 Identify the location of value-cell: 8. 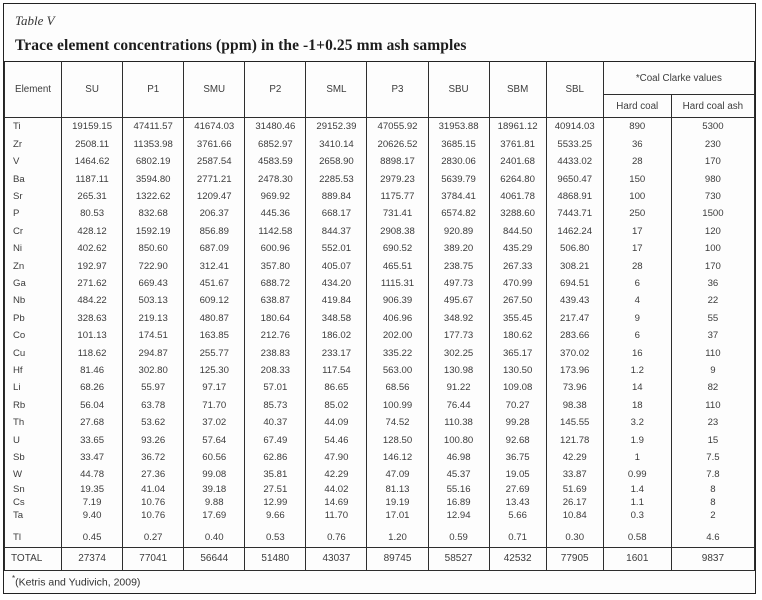
(713, 490).